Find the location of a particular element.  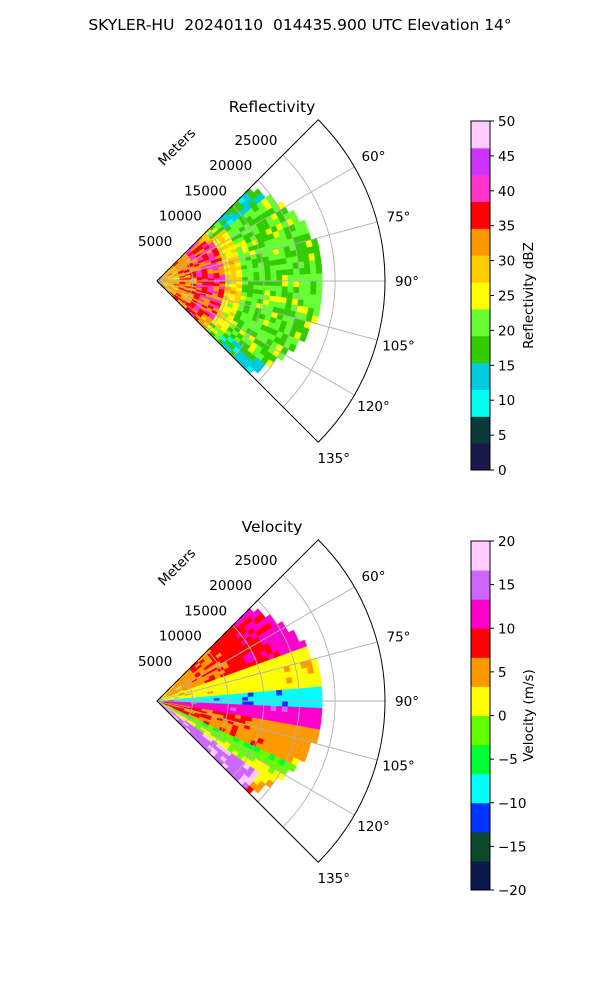

colorbar-tick-label: 20 is located at coordinates (506, 542).